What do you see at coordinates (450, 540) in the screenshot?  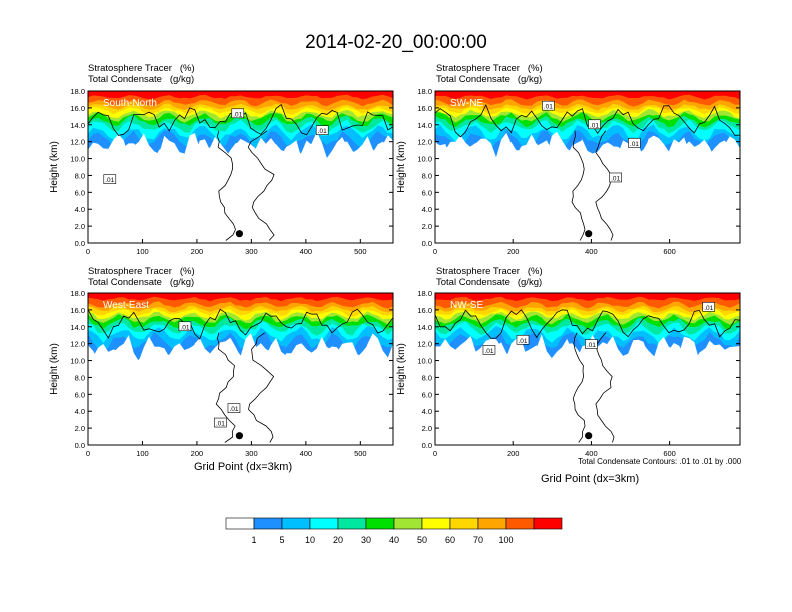 I see `colorbar-label: 60` at bounding box center [450, 540].